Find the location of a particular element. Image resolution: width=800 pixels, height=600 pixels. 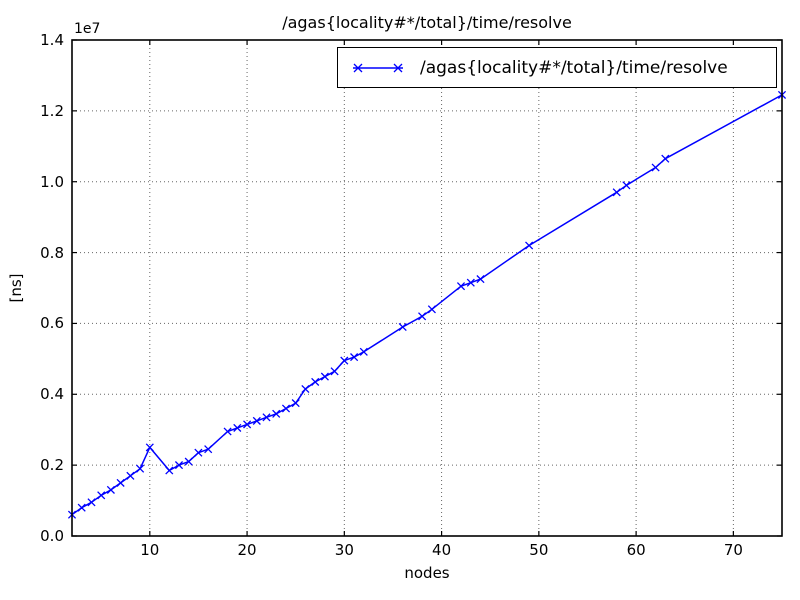

chart-title: /agas{locality#*/total}/time/resolve is located at coordinates (427, 22).